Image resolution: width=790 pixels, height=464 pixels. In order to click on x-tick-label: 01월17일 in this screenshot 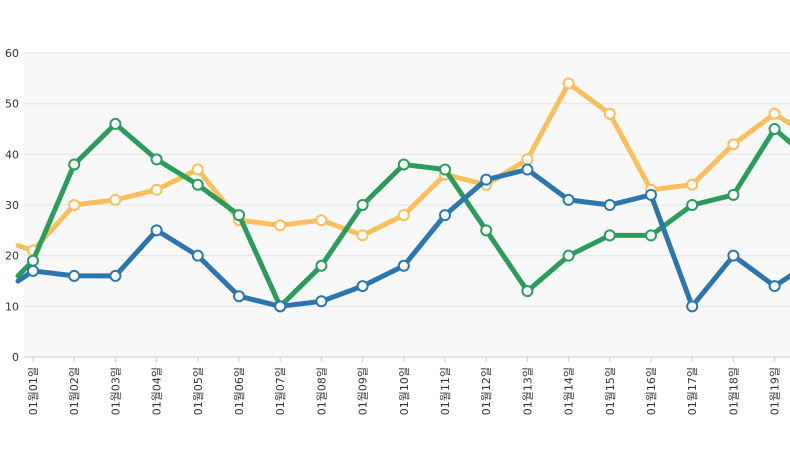, I will do `click(692, 391)`.